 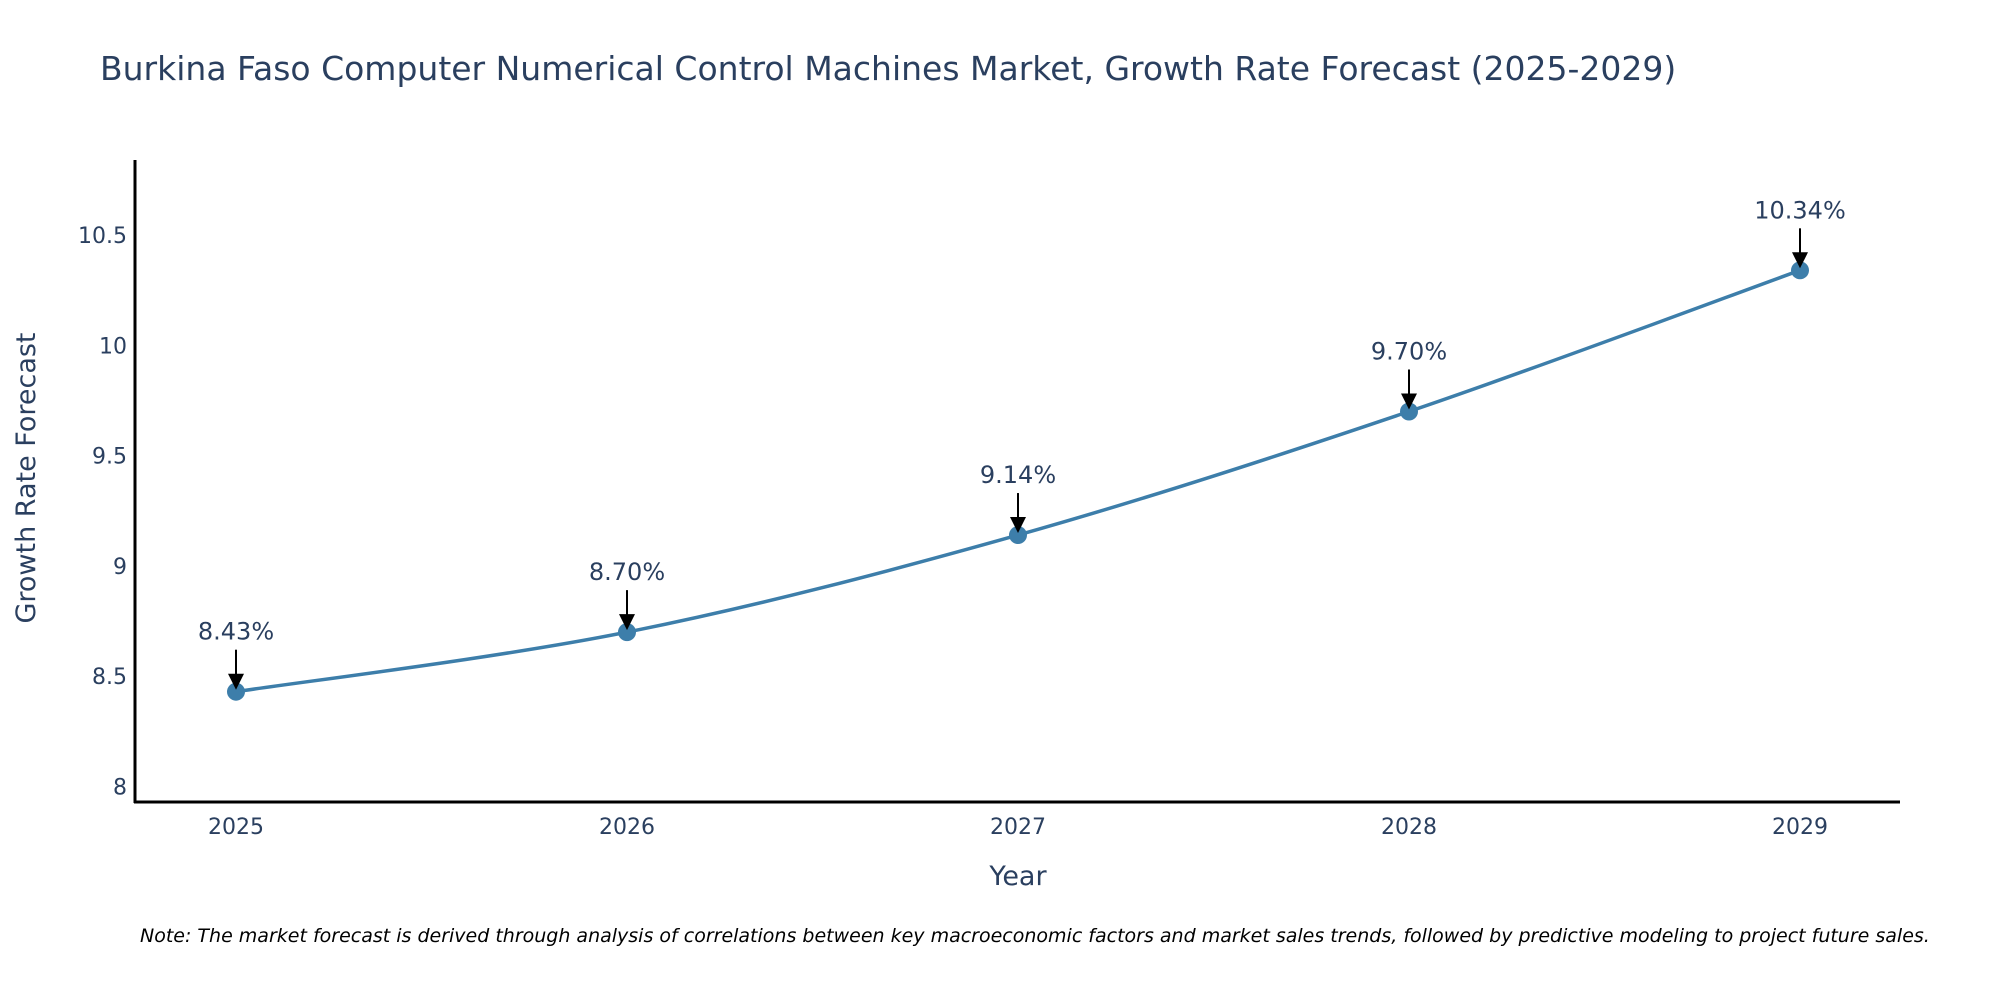 I want to click on x-axis-title: Year, so click(x=1017, y=876).